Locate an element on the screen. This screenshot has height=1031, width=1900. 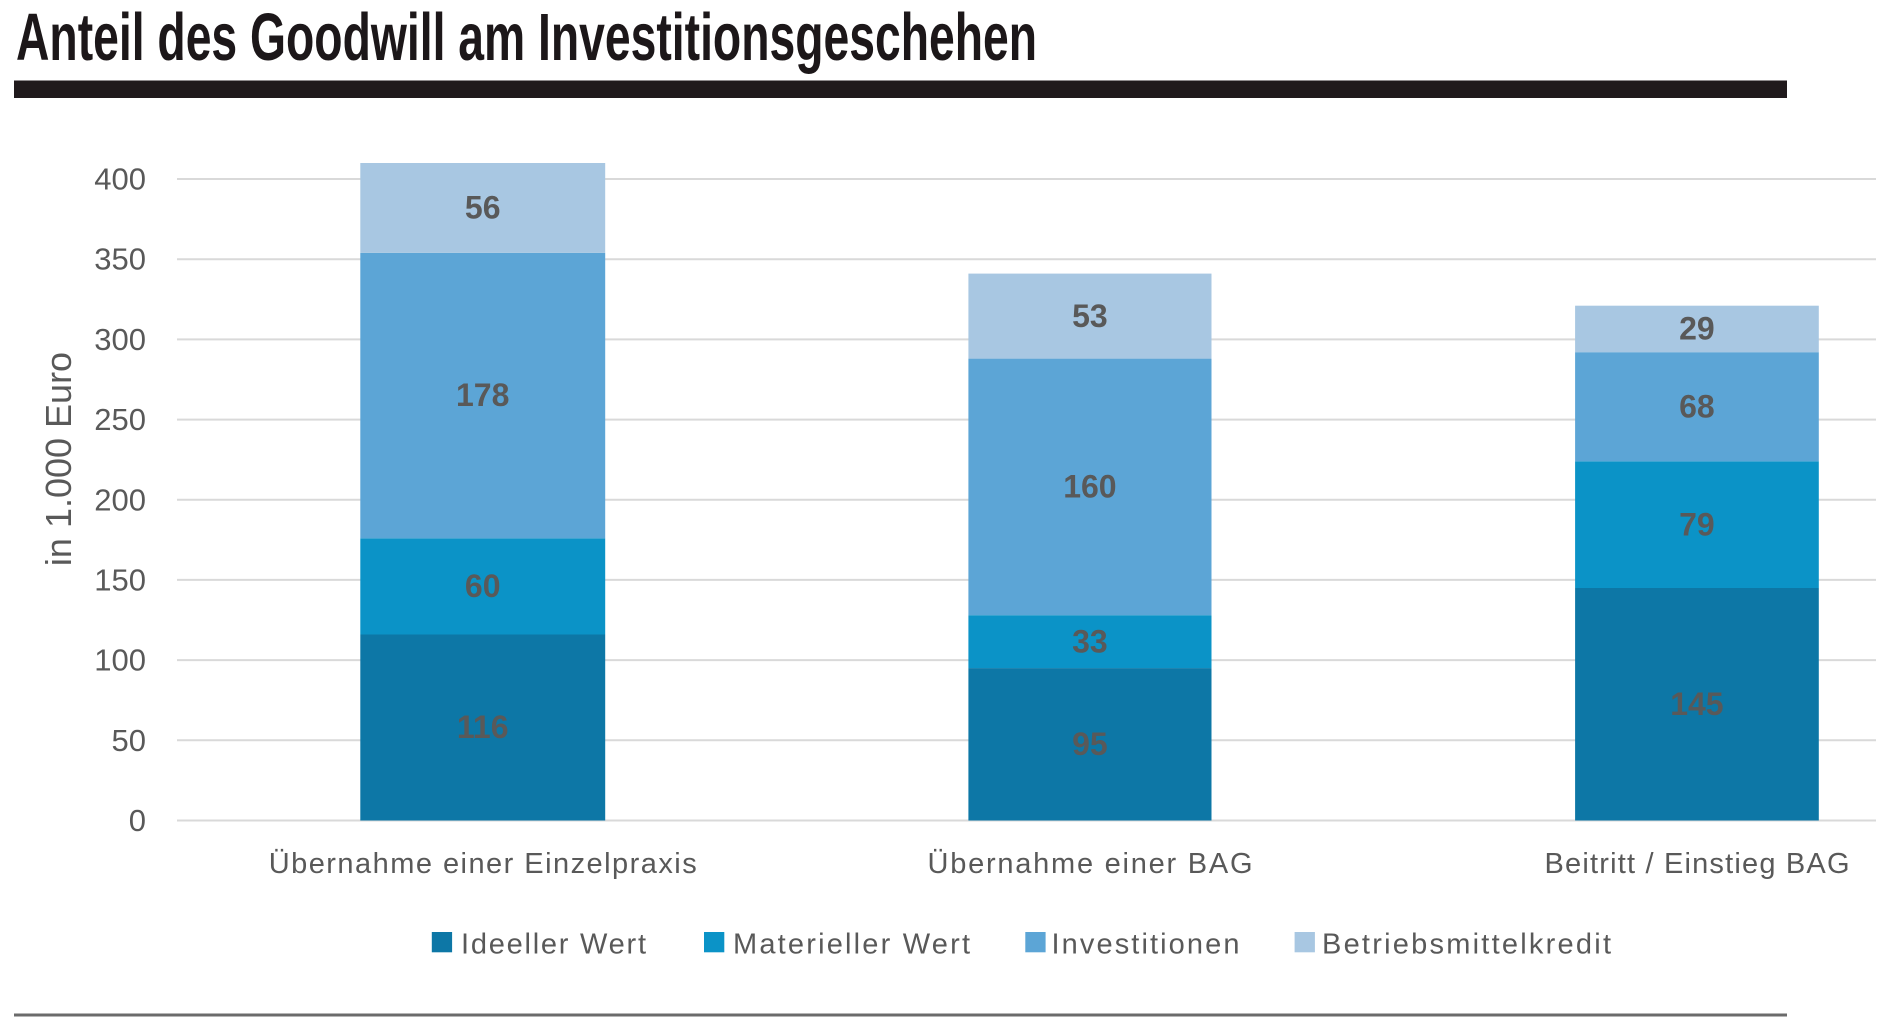
svg-text: 300 is located at coordinates (120, 339).